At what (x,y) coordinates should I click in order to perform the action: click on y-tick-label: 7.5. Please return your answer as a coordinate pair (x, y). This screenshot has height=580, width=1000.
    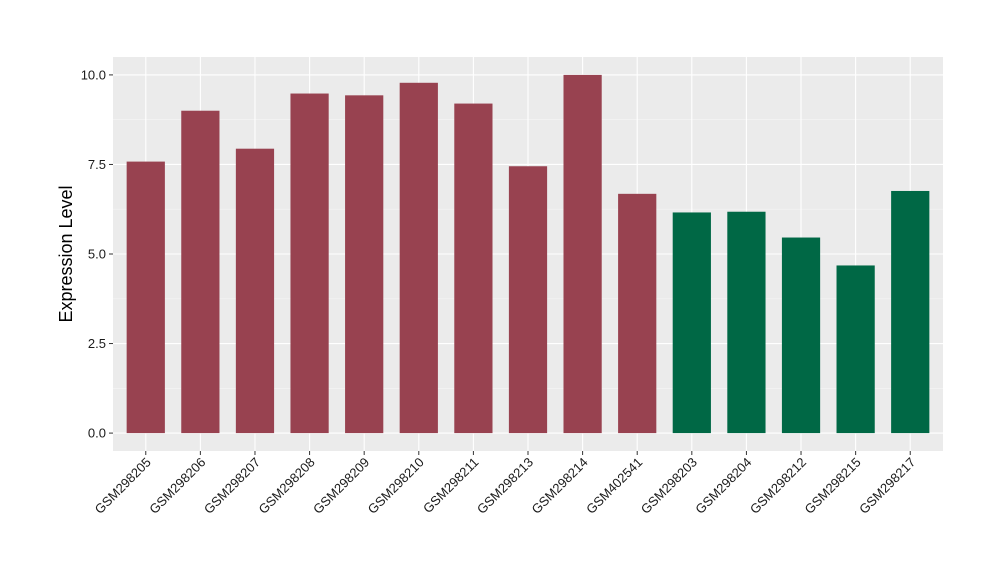
    Looking at the image, I should click on (97, 164).